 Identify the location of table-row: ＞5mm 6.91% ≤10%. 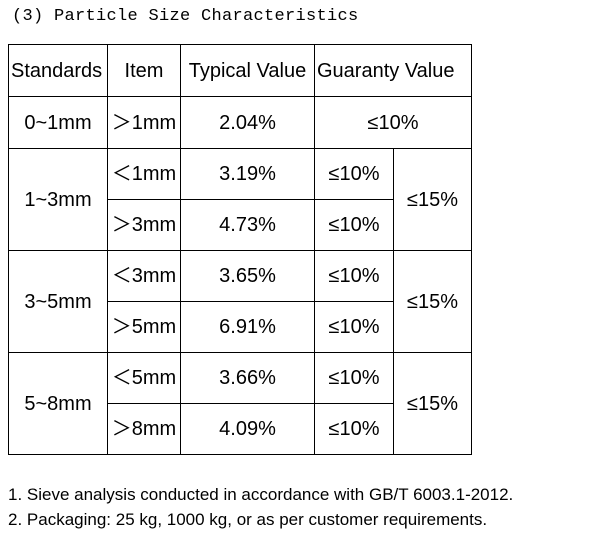
(240, 327).